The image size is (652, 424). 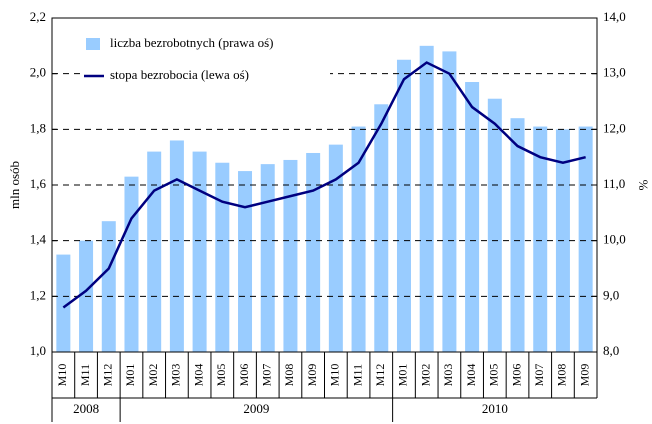 I want to click on legend-label: liczba bezrobotnych (prawa oś), so click(x=192, y=42).